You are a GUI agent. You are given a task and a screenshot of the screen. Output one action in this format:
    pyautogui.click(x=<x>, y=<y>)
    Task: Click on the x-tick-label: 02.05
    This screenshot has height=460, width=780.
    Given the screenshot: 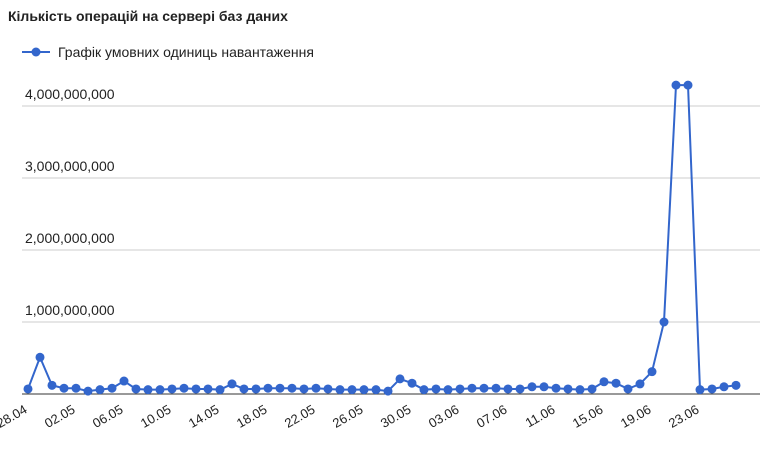 What is the action you would take?
    pyautogui.click(x=60, y=416)
    